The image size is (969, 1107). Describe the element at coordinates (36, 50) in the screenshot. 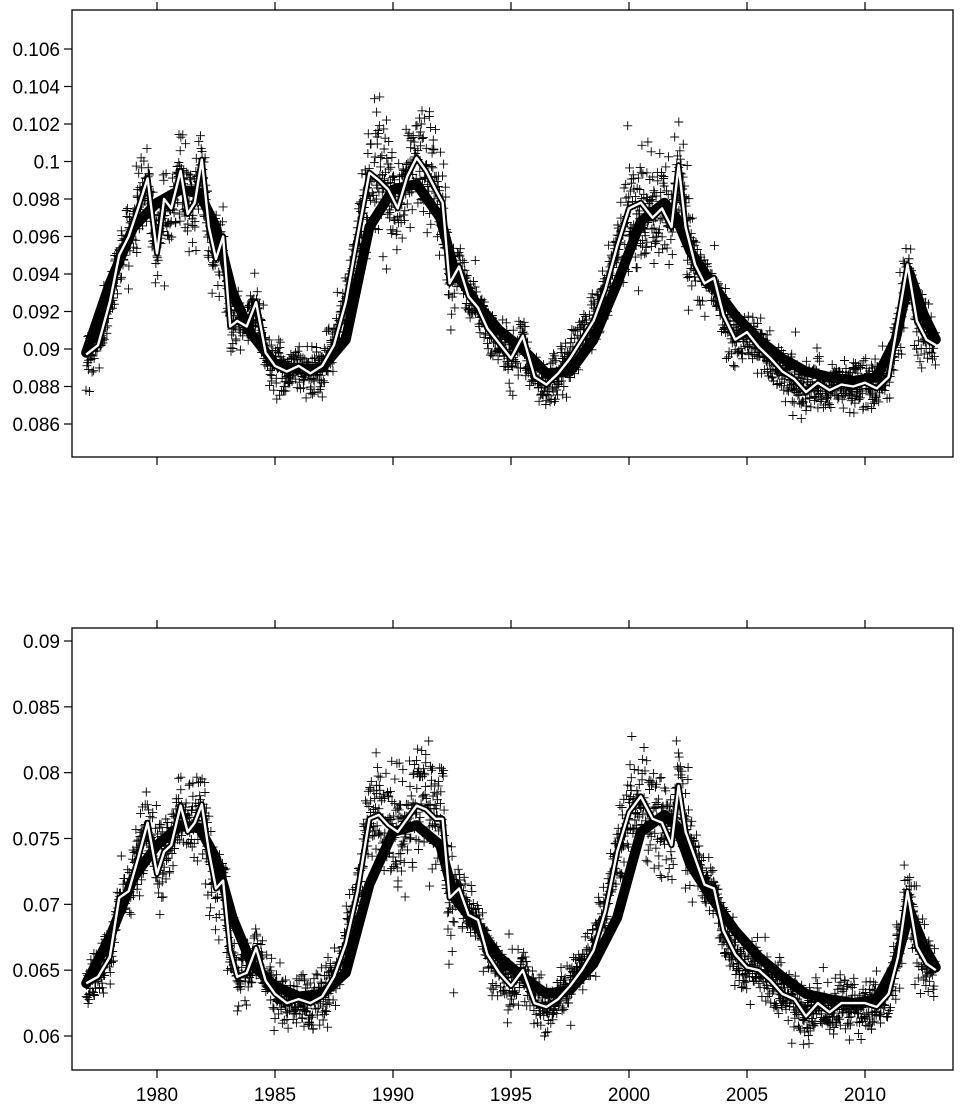

I see `y-tick-label: 0.106` at that location.